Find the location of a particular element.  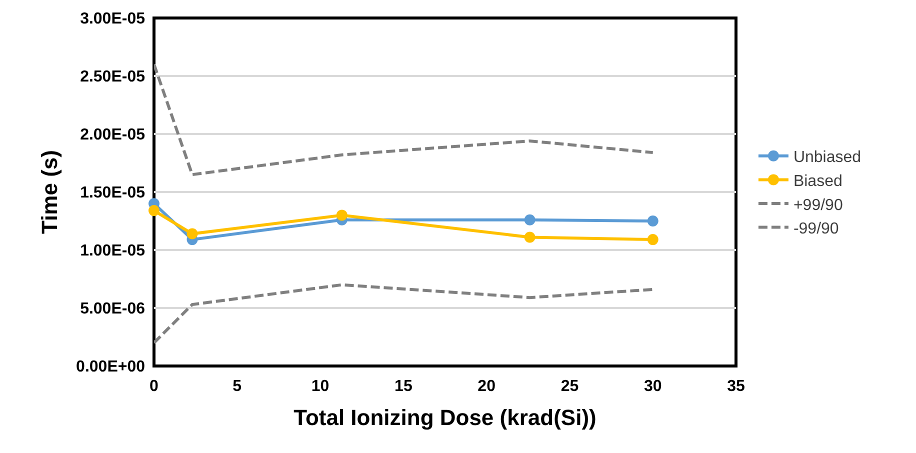

x-tick-label: 25 is located at coordinates (569, 386).